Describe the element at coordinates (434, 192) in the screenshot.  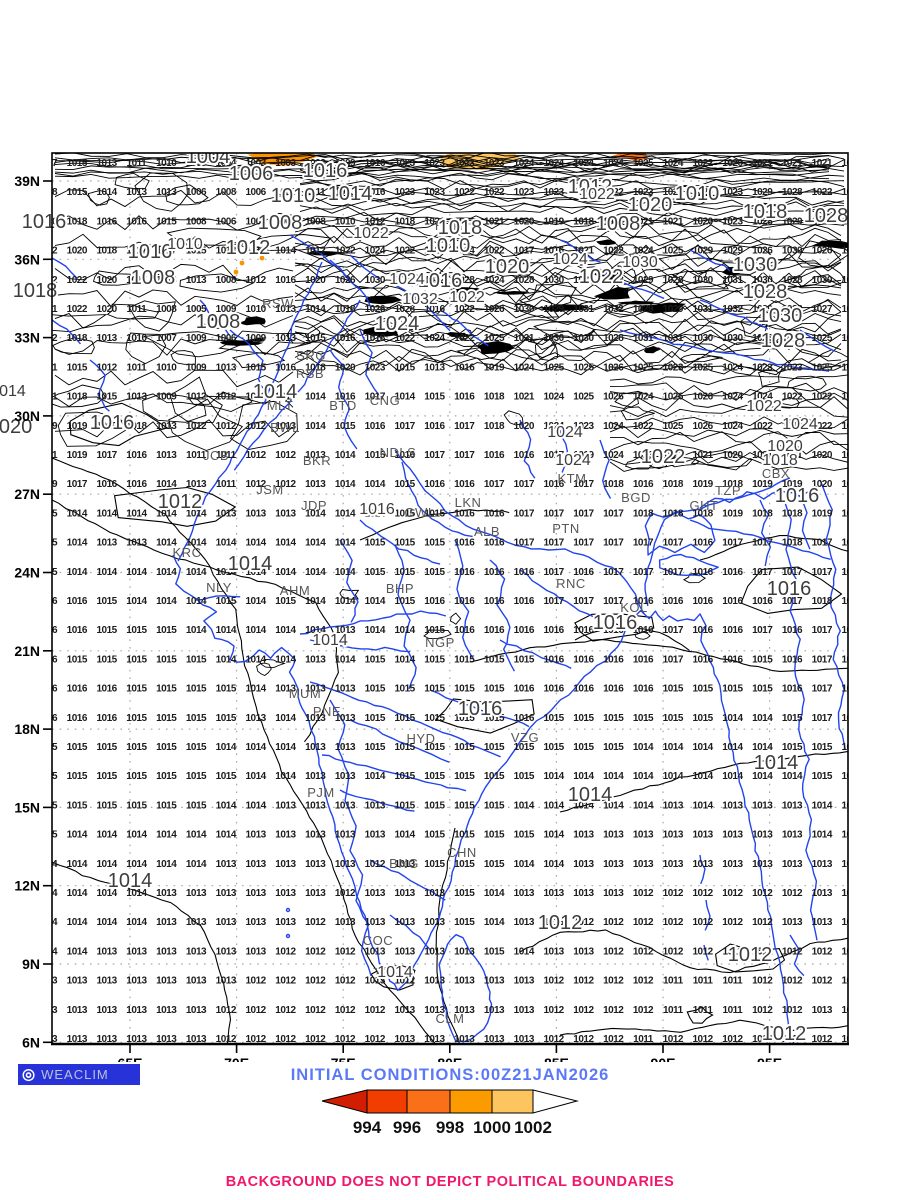
I see `svg-text: 1023` at that location.